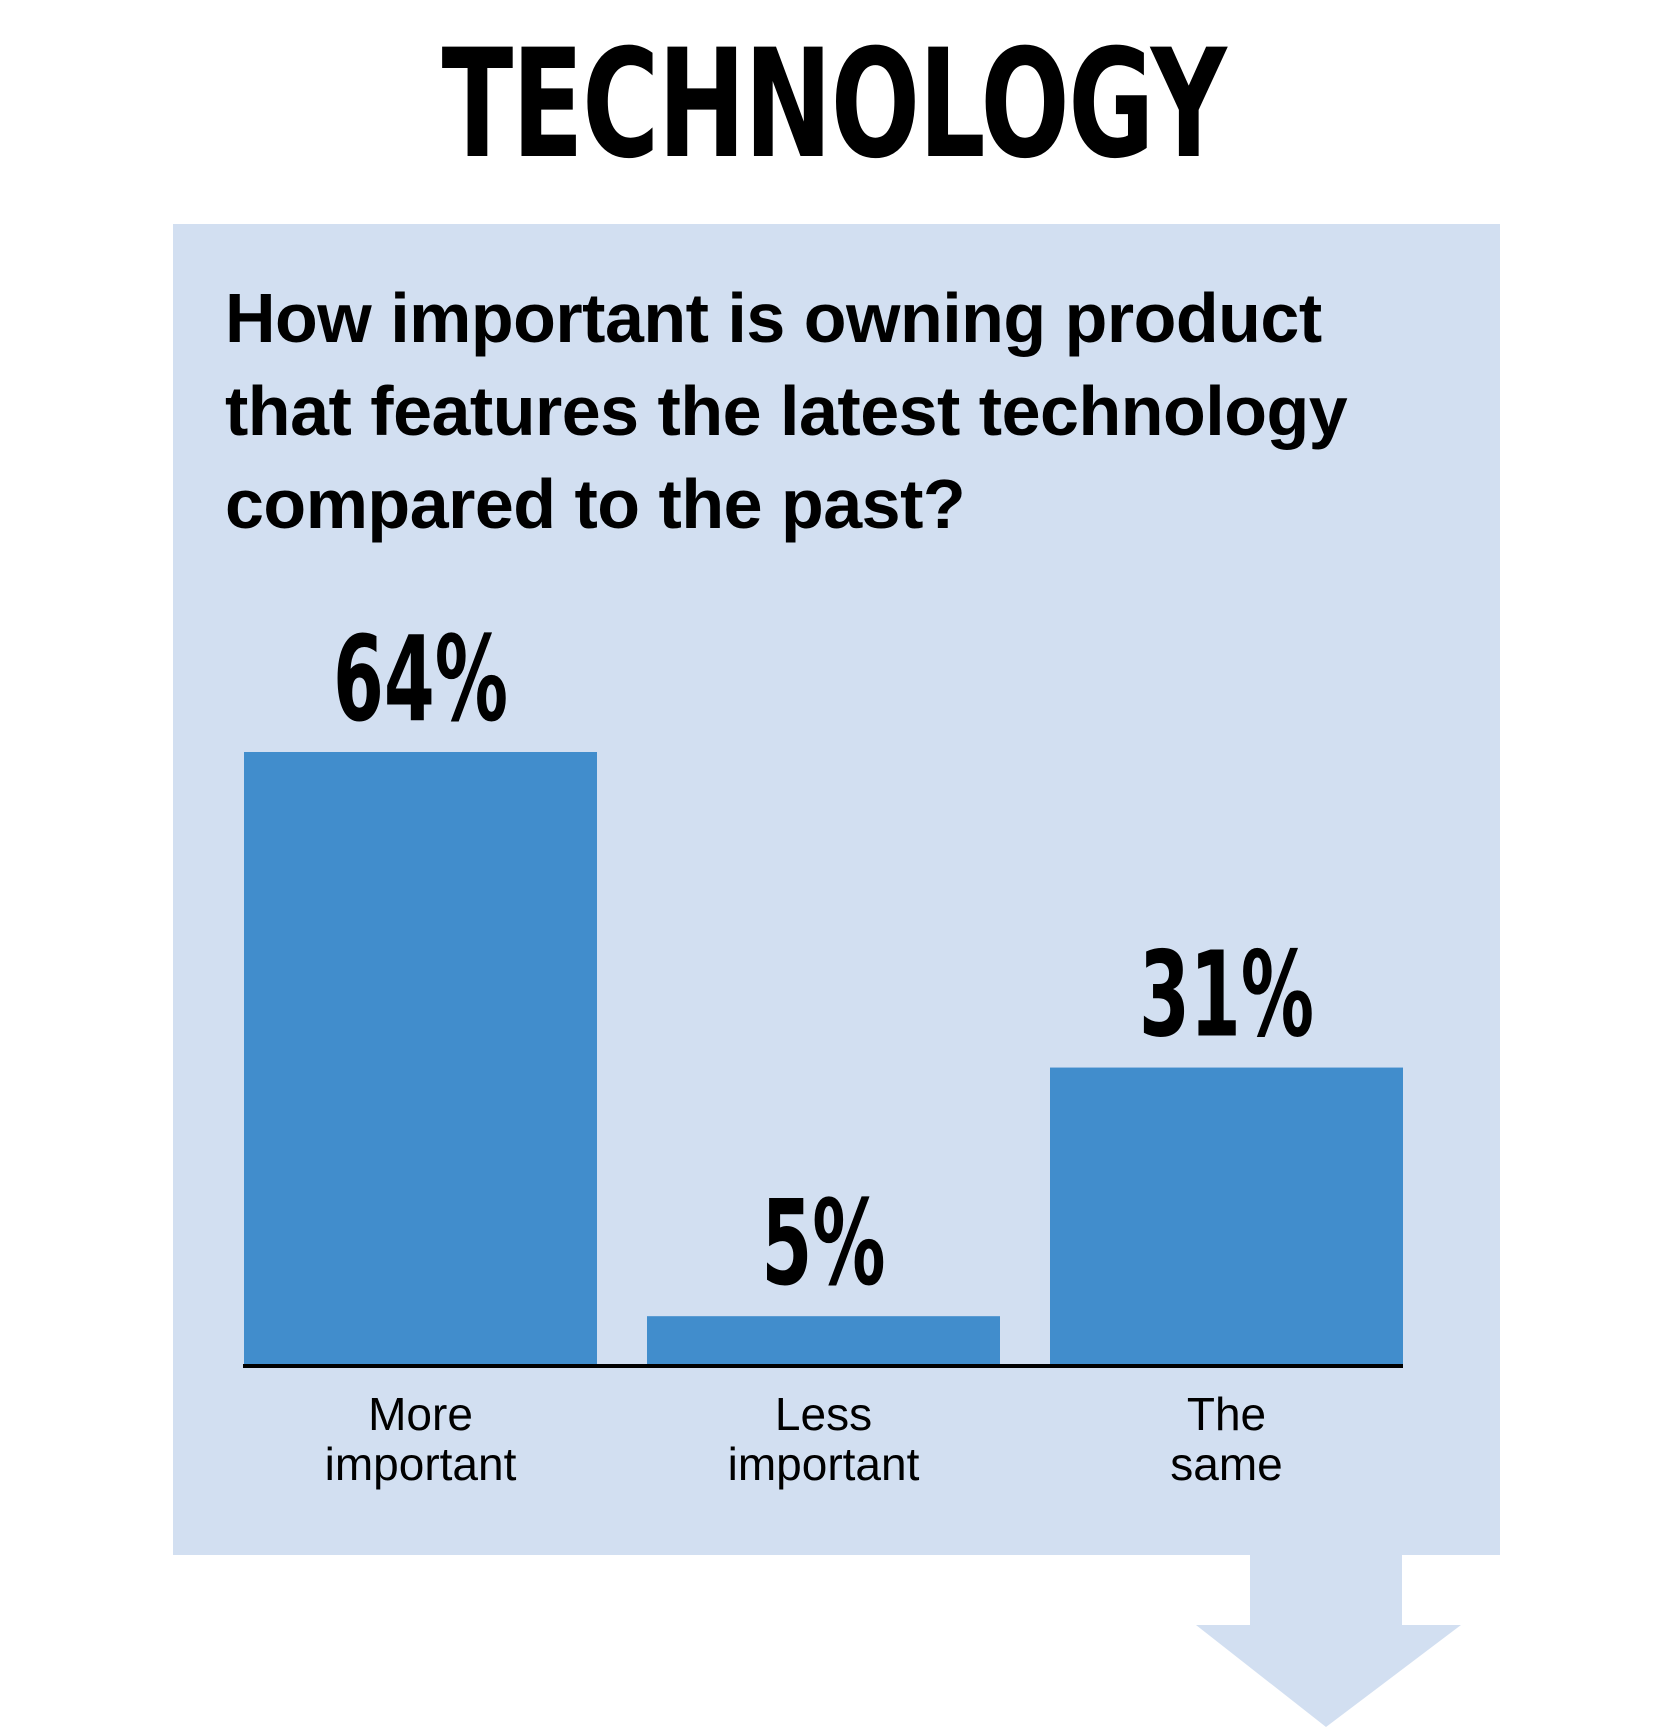  Describe the element at coordinates (1226, 1464) in the screenshot. I see `category-label-3-line-2: same` at that location.